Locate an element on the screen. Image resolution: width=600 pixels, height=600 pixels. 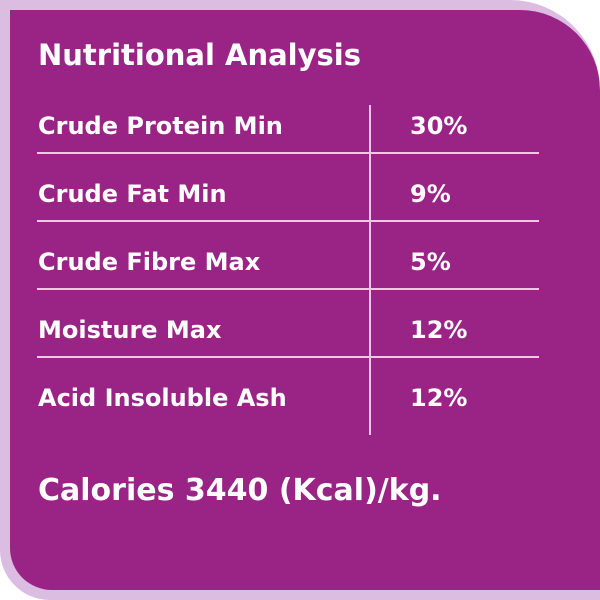
row-label: Acid Insoluble Ash is located at coordinates (162, 398).